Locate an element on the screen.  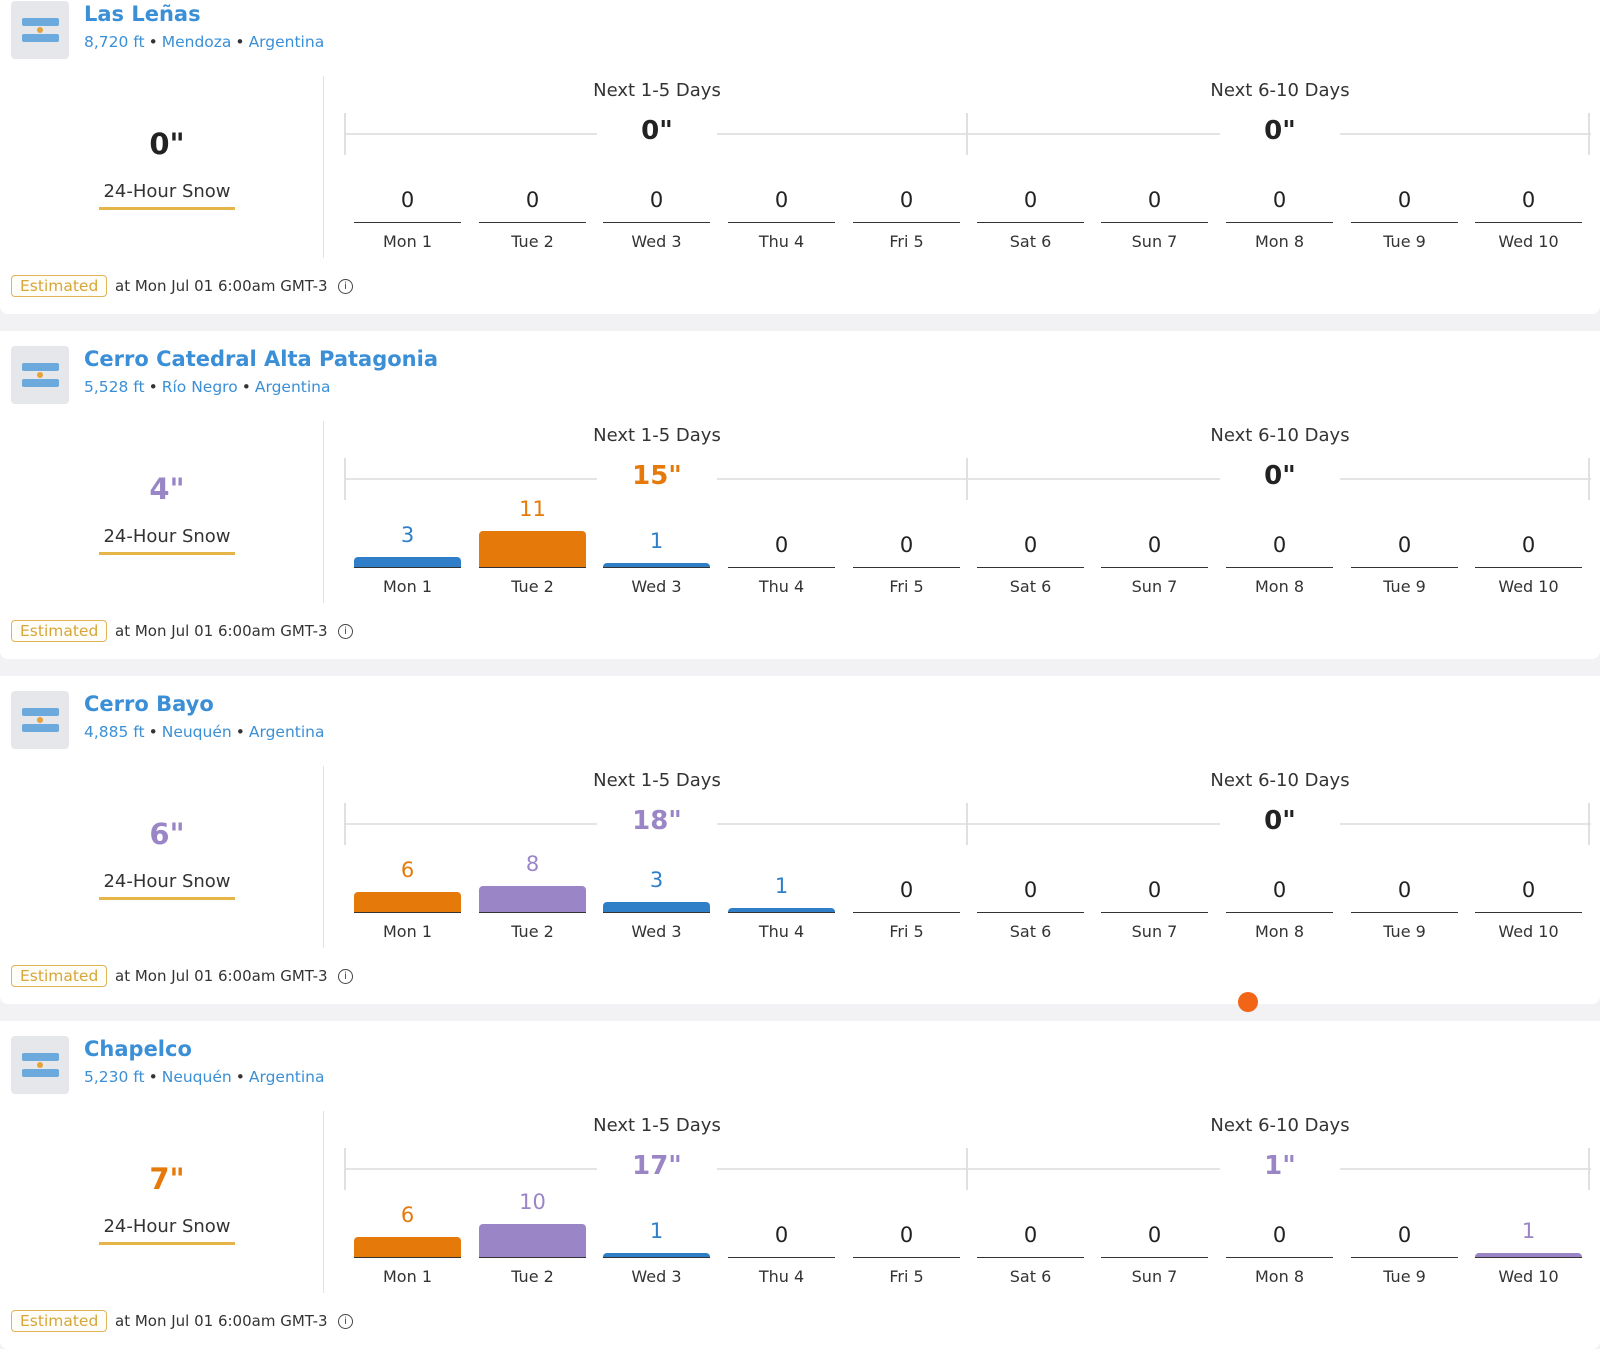
day-label: Sun 7 is located at coordinates (1154, 1276).